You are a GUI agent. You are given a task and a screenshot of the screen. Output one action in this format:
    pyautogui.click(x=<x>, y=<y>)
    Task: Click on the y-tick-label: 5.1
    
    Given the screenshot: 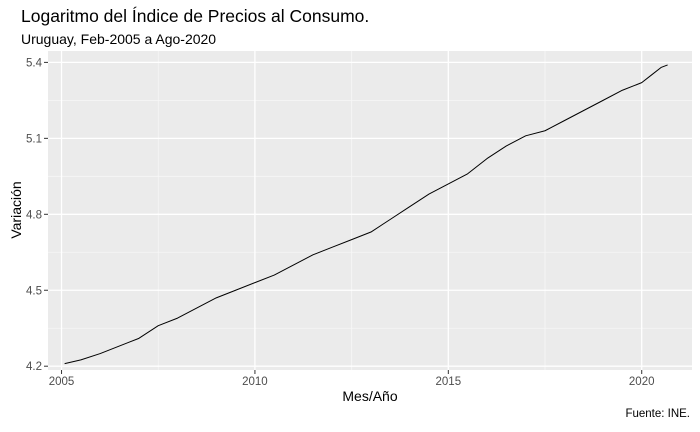 What is the action you would take?
    pyautogui.click(x=34, y=139)
    